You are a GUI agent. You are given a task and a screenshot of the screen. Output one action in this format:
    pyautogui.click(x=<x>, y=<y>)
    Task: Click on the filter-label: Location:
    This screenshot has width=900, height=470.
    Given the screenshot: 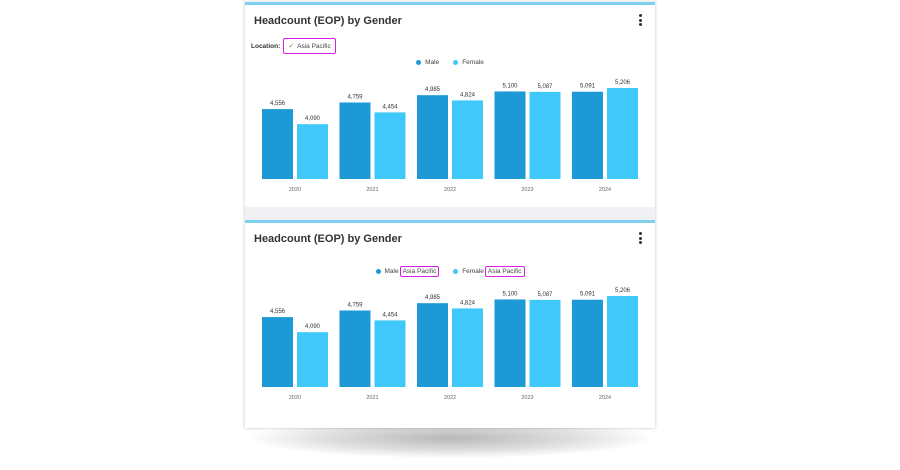 What is the action you would take?
    pyautogui.click(x=266, y=46)
    